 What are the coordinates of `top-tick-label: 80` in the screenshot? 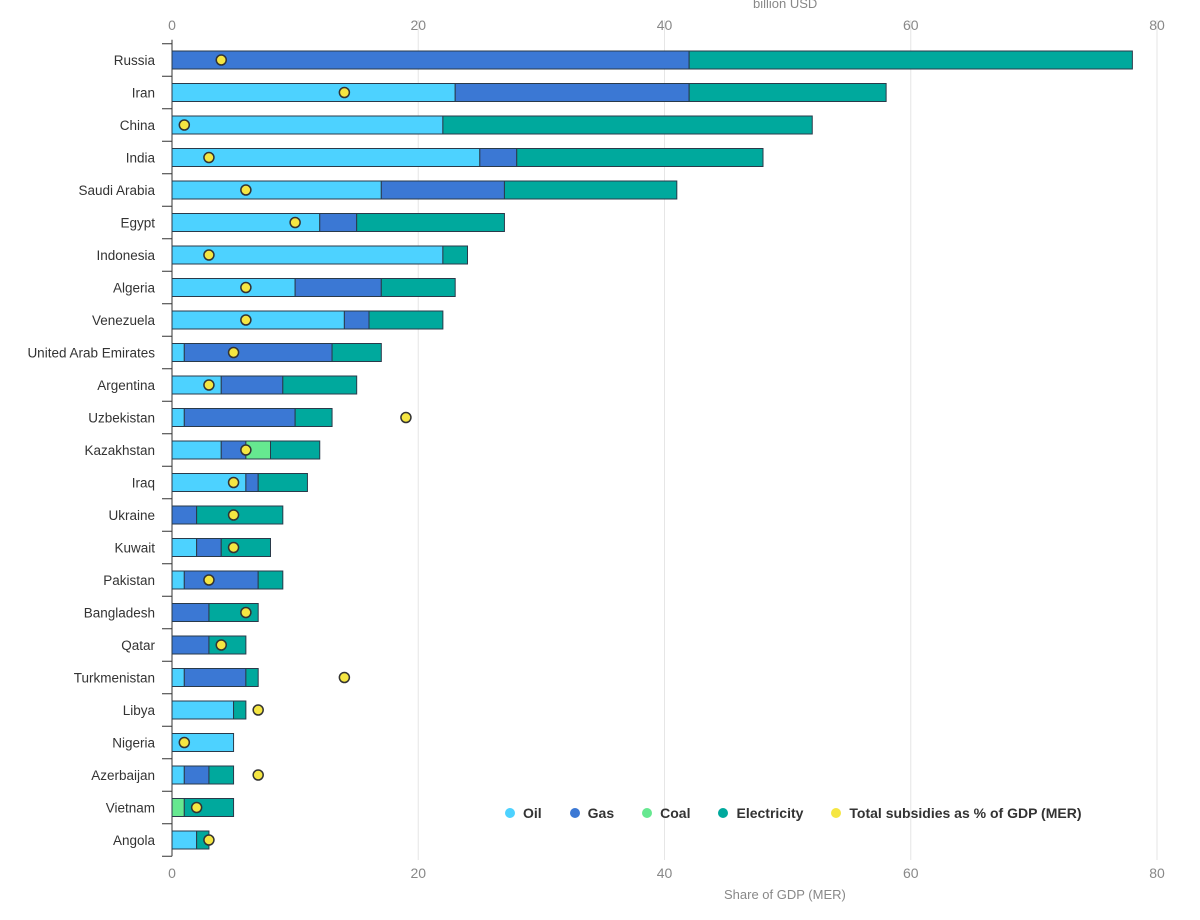 It's located at (1157, 25).